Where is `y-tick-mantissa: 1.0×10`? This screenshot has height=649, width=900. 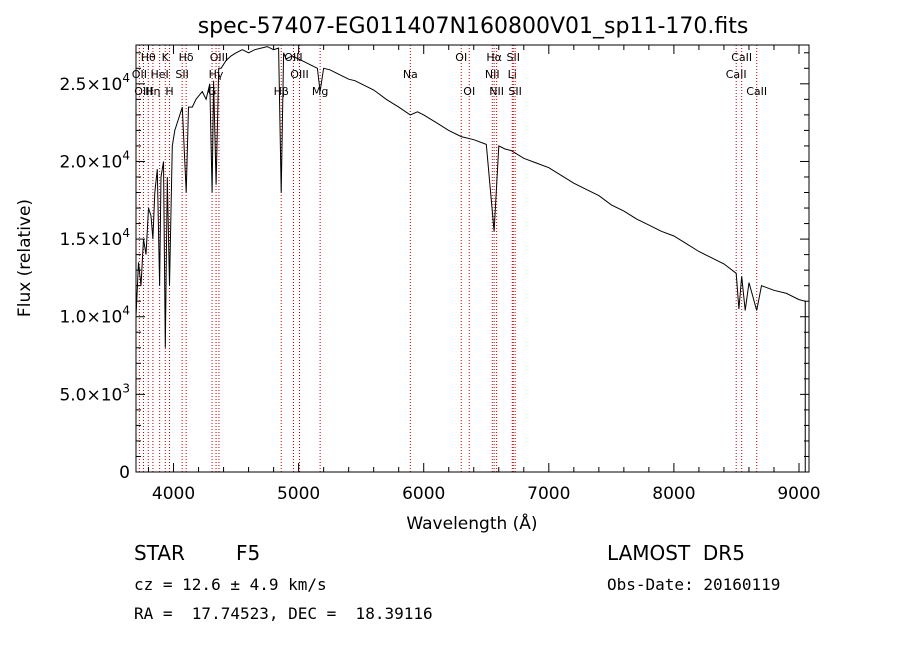 y-tick-mantissa: 1.0×10 is located at coordinates (90, 318).